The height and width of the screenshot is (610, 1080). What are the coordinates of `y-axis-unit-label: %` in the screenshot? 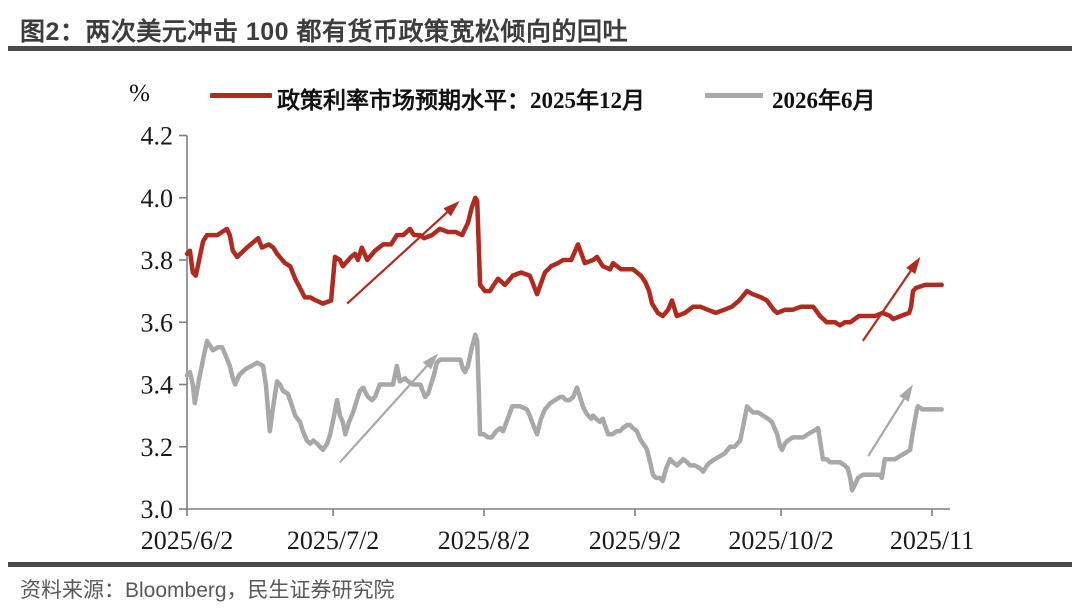 It's located at (139, 93).